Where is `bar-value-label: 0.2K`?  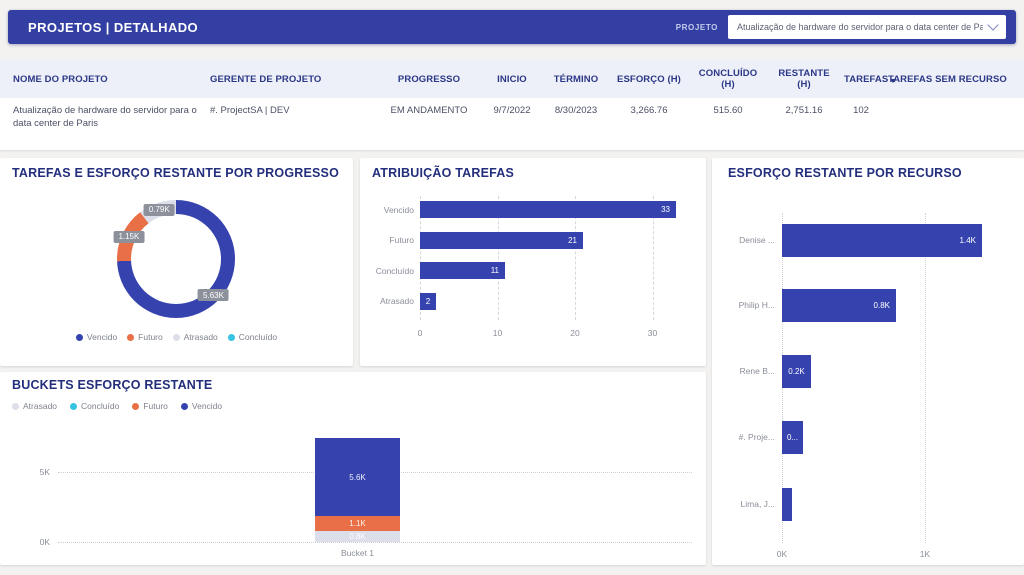 bar-value-label: 0.2K is located at coordinates (796, 371).